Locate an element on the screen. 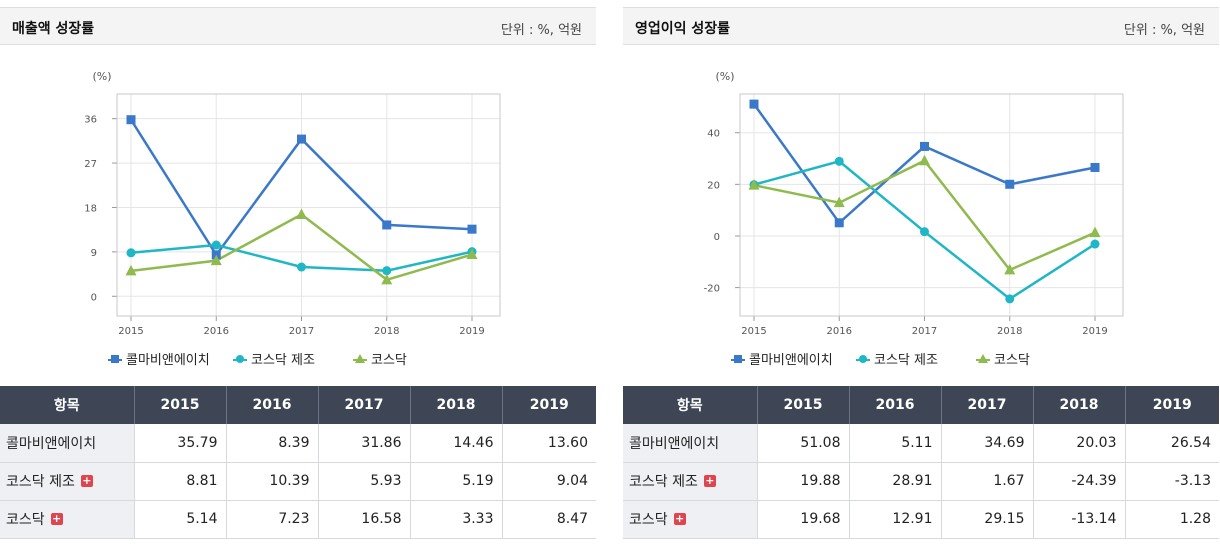  panel-header: 매출액 성장률 단위 : %, 억원 is located at coordinates (298, 26).